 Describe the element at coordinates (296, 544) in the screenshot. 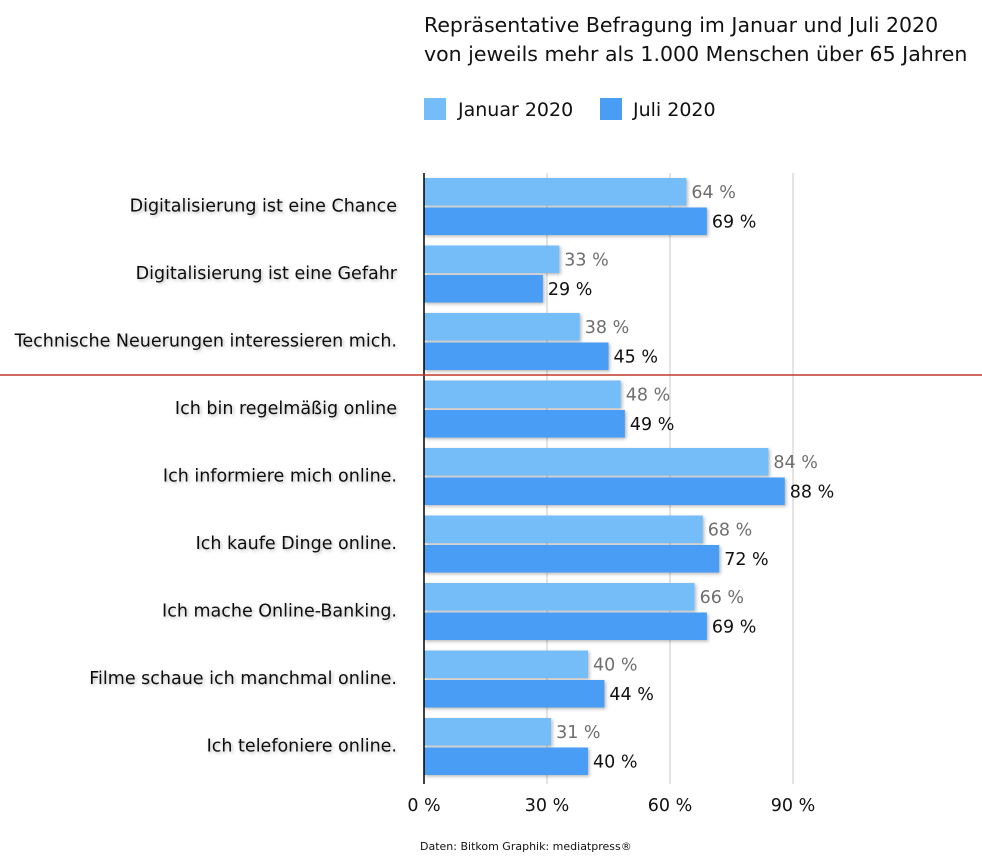

I see `category-label-5: Ich kaufe Dinge online.` at that location.